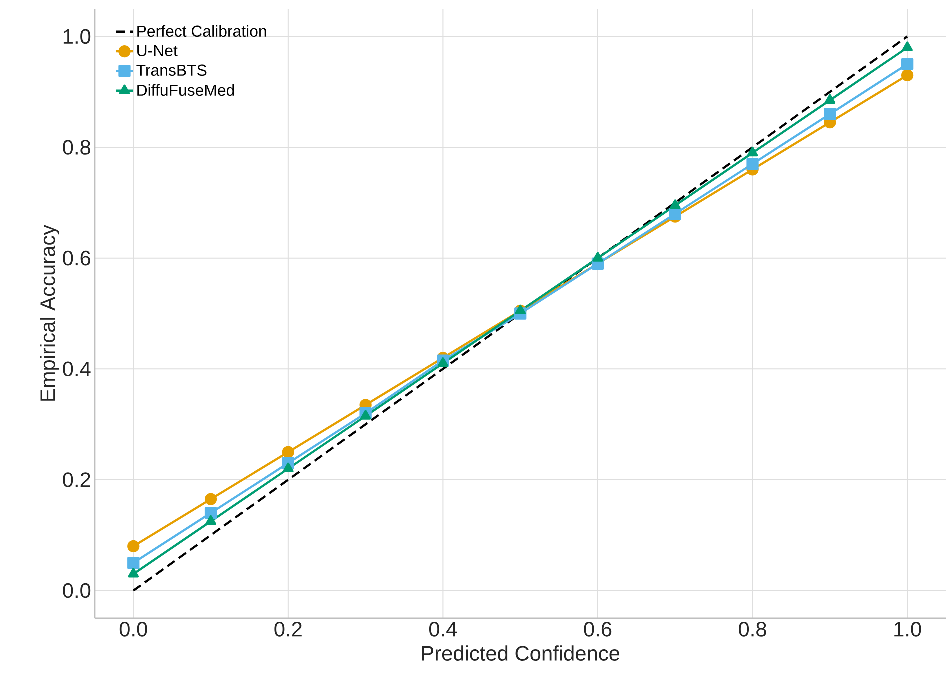 Image resolution: width=947 pixels, height=678 pixels. I want to click on y-axis-title: Empirical Accuracy, so click(50, 312).